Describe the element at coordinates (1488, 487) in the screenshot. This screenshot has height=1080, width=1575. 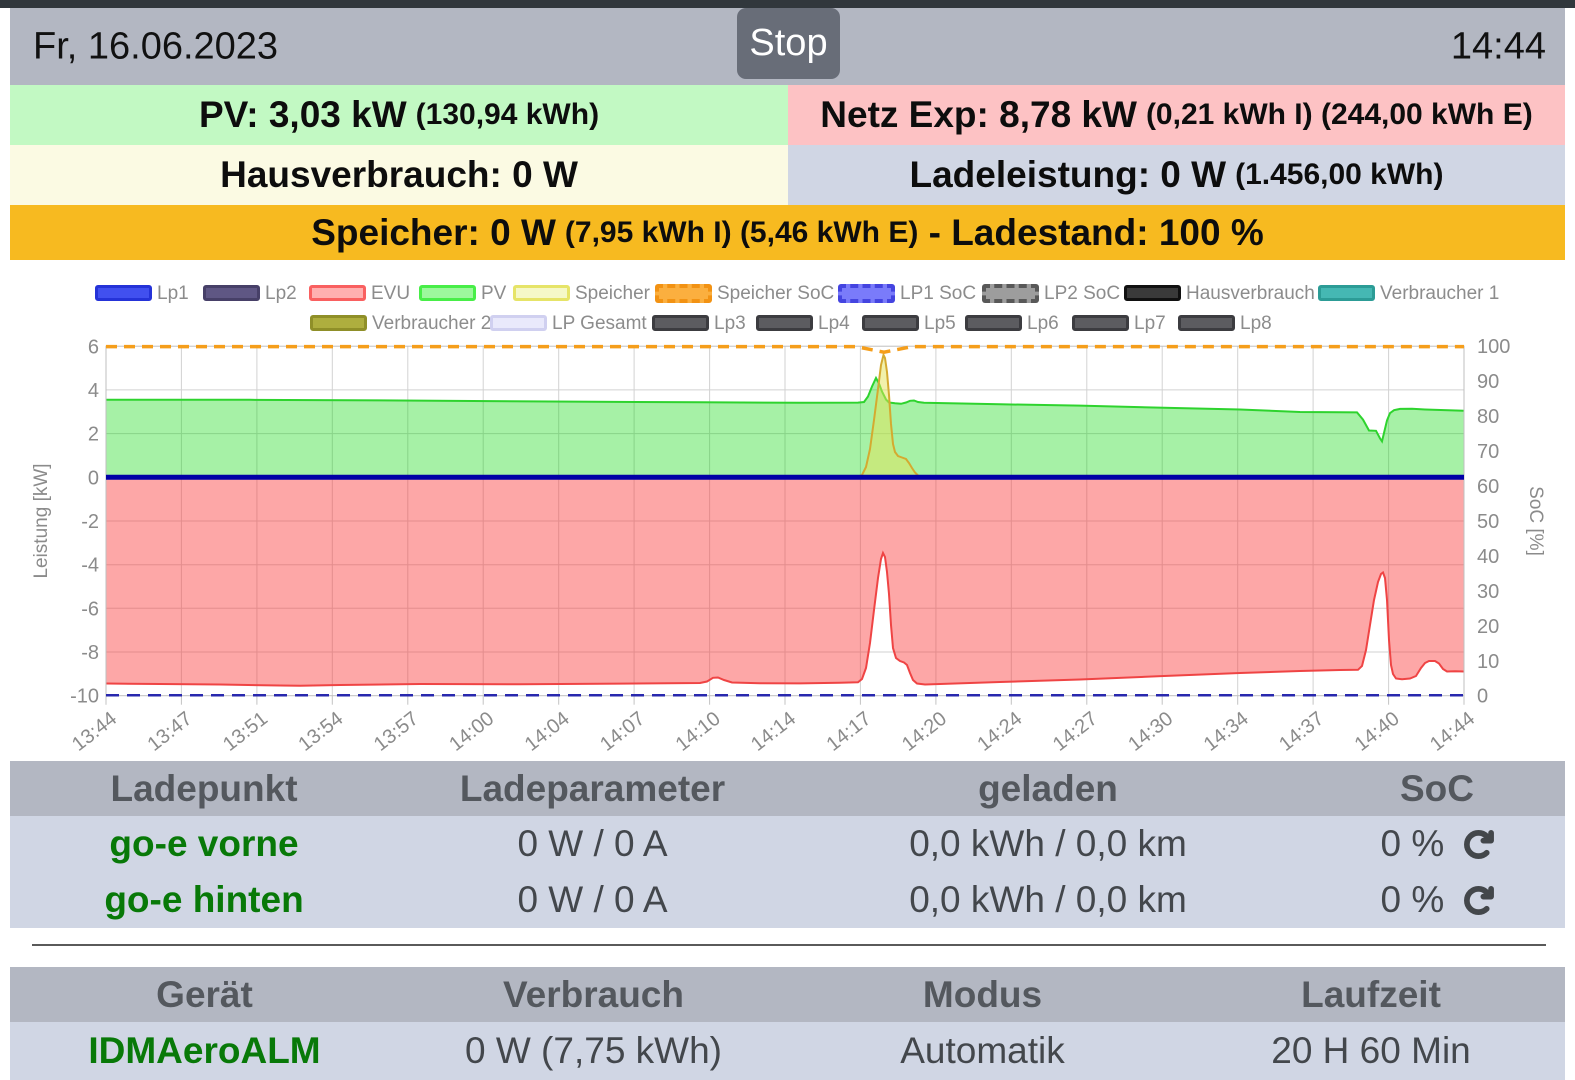
I see `svg-text: 60` at that location.